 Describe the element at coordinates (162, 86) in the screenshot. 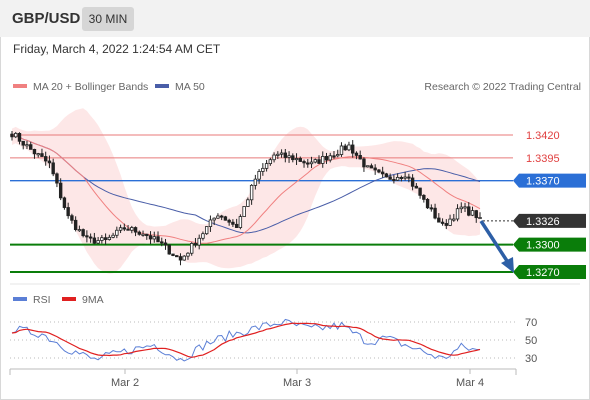

I see `ma50-legend-swatch` at that location.